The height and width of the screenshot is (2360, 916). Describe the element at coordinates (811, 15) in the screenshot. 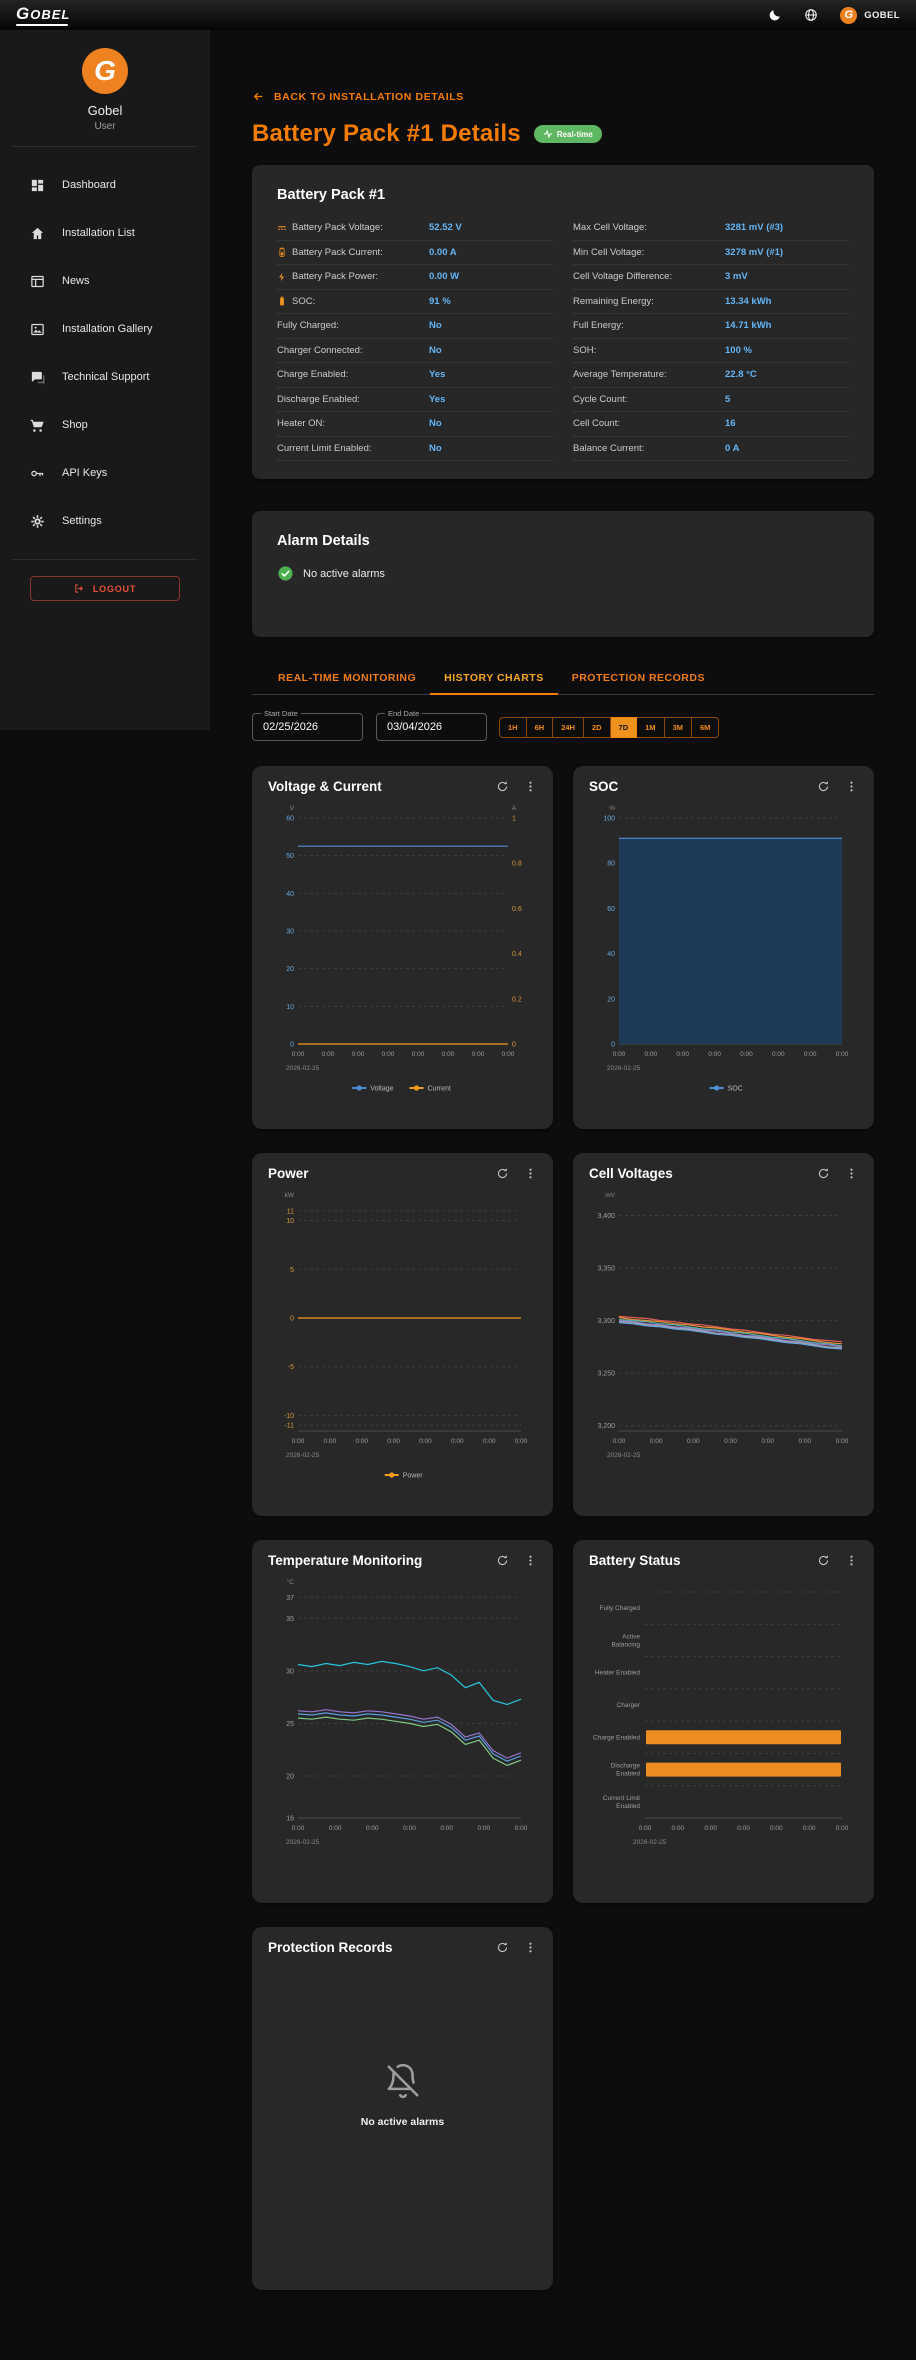

I see `language-globe-icon` at that location.